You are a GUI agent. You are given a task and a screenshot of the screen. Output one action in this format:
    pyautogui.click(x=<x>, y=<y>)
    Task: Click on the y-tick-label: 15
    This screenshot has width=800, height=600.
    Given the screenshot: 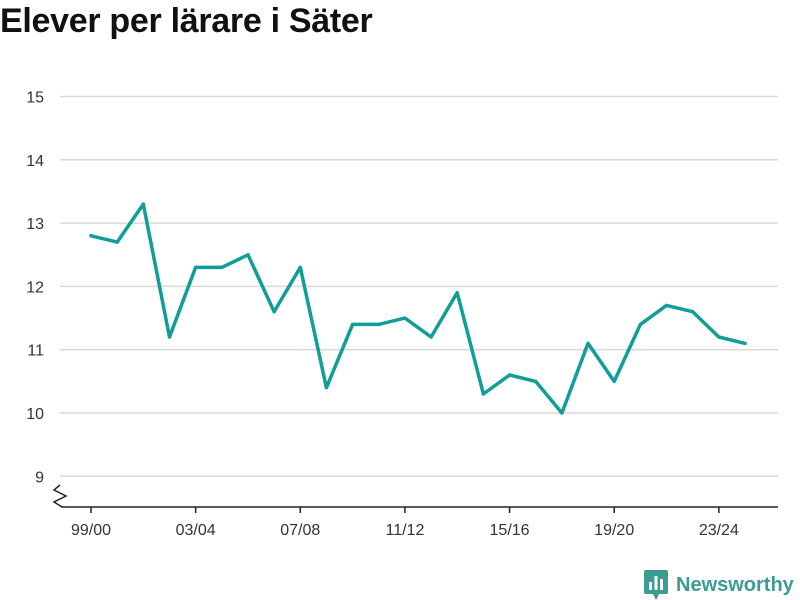 What is the action you would take?
    pyautogui.click(x=35, y=98)
    